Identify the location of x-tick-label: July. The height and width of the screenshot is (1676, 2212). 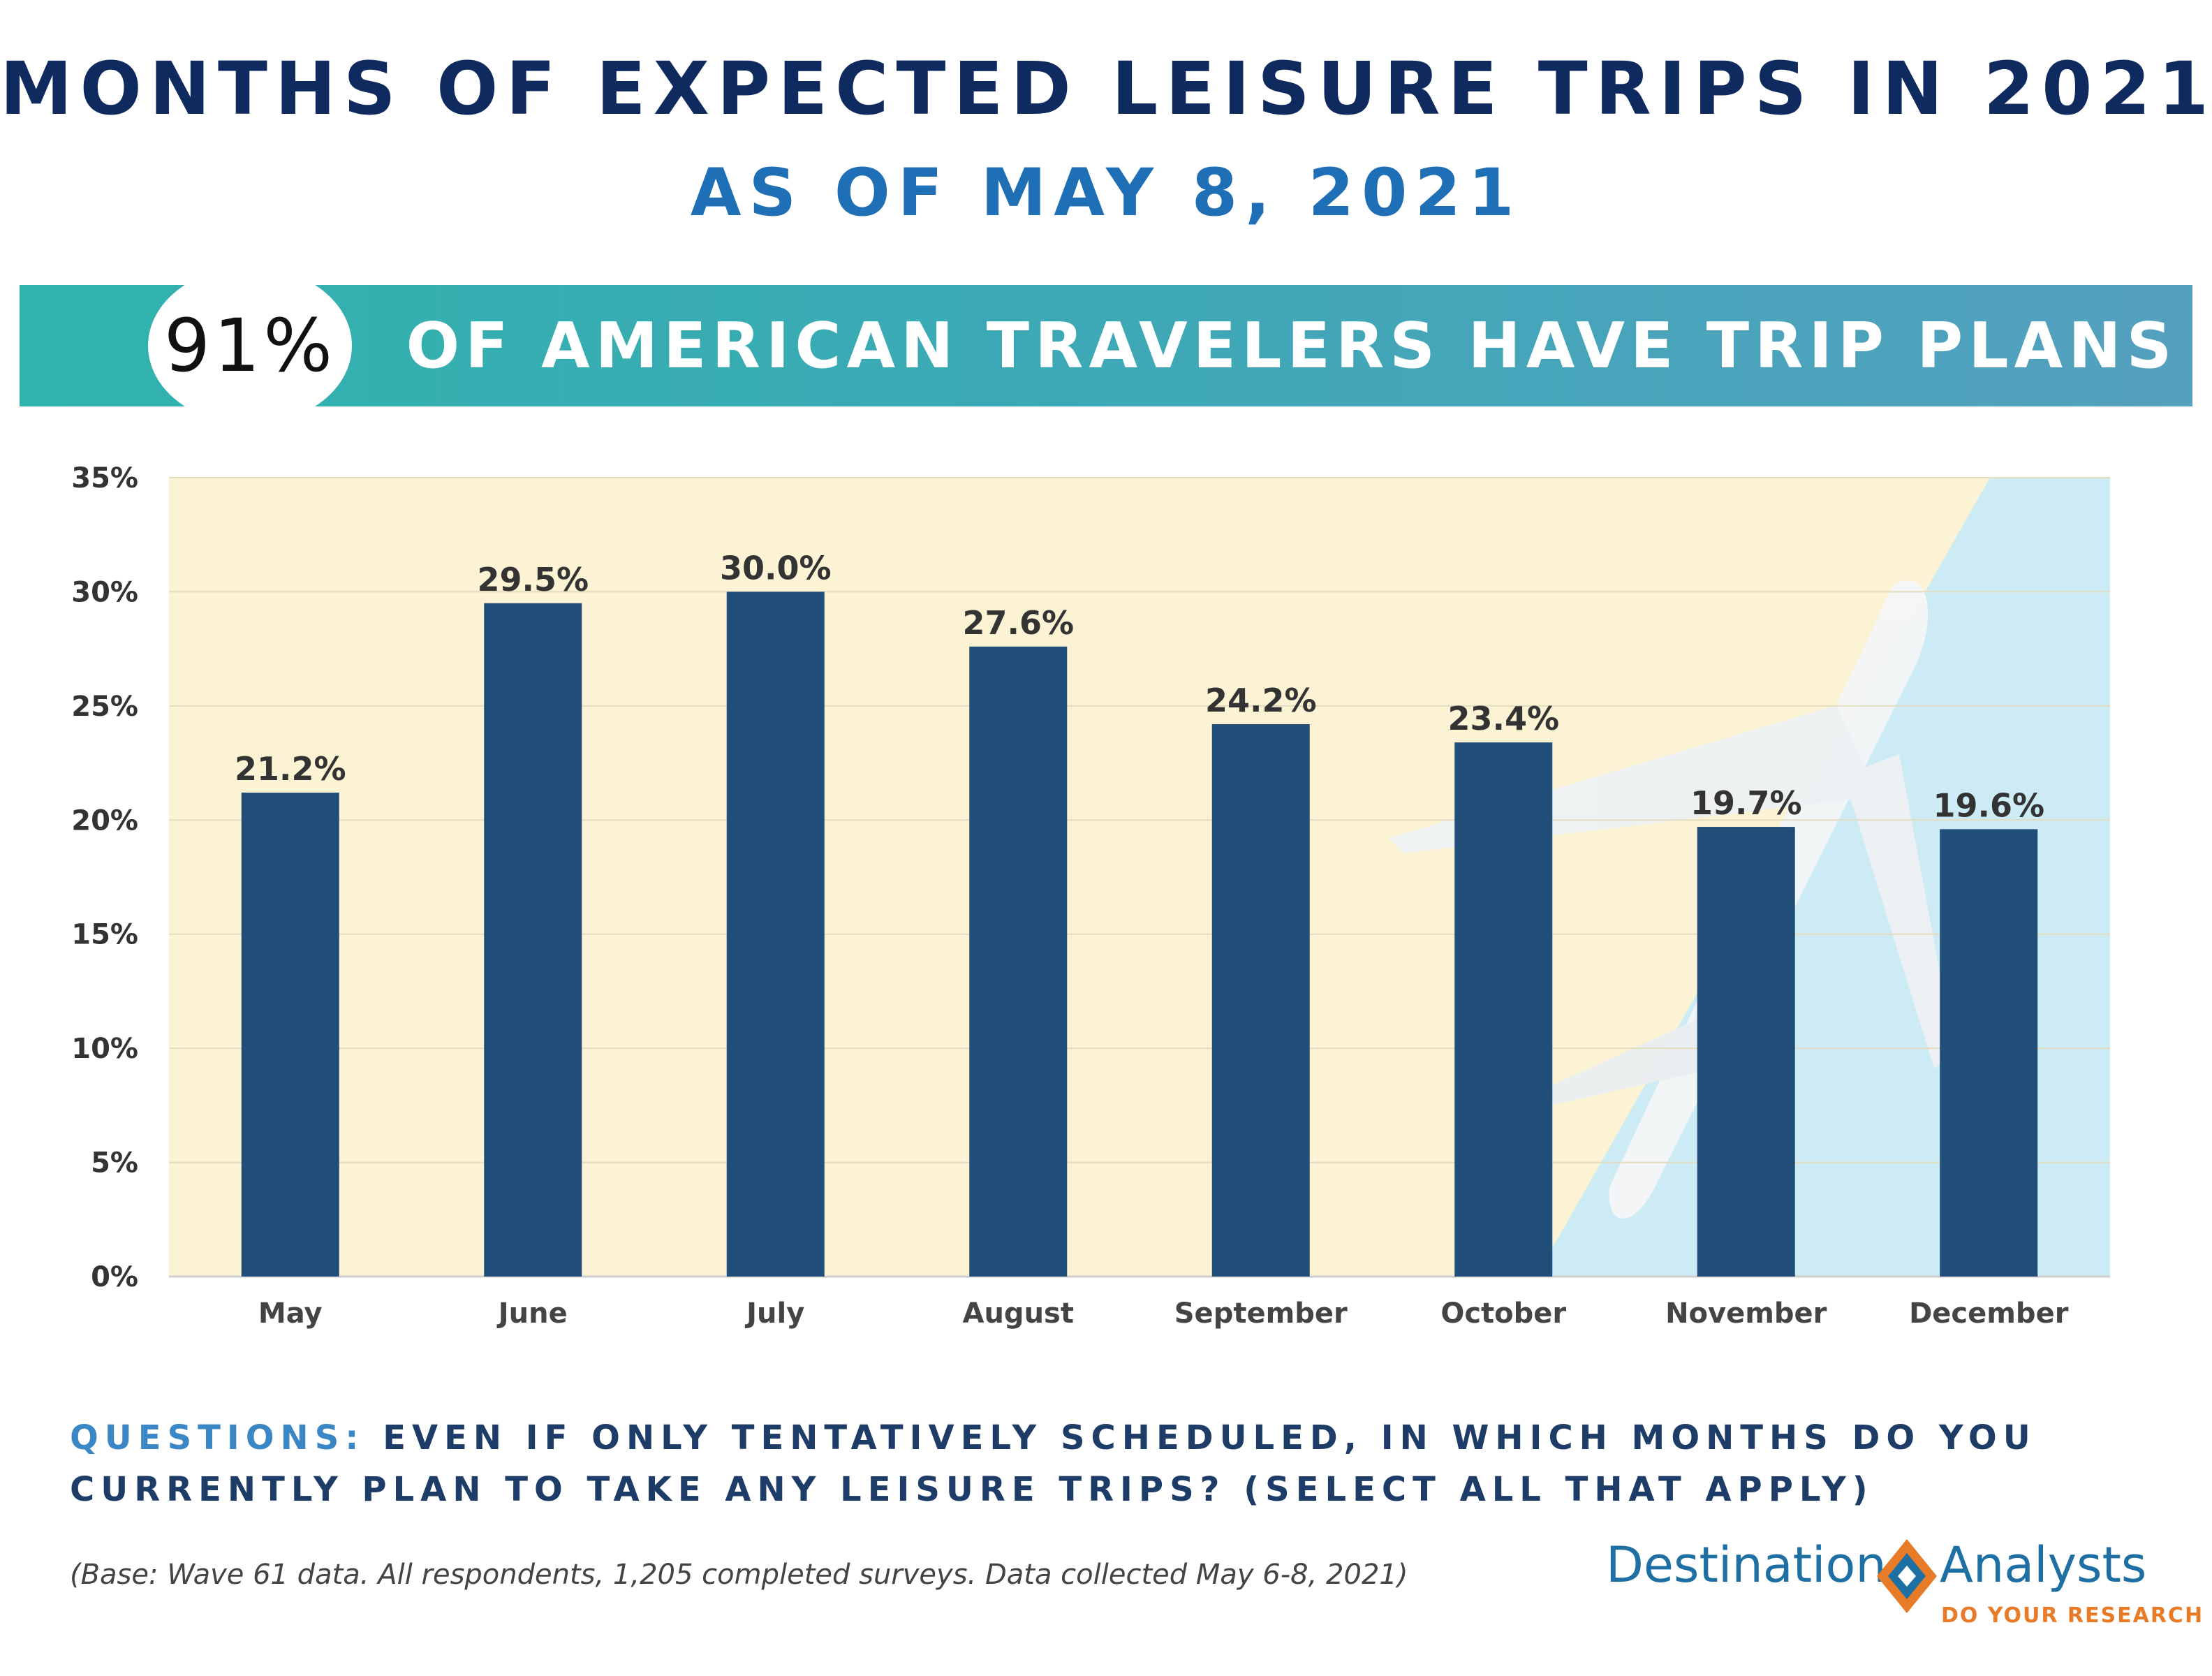
(774, 1314).